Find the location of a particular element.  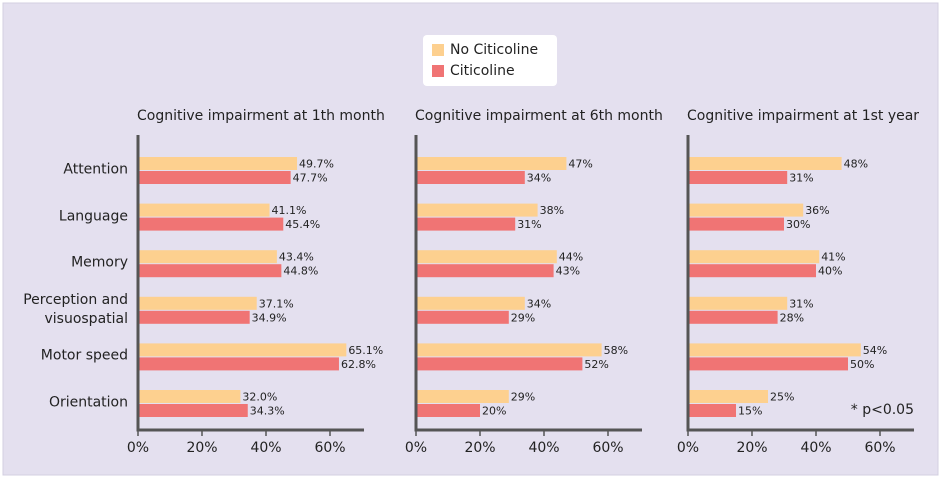

value-label: 44% is located at coordinates (571, 257).